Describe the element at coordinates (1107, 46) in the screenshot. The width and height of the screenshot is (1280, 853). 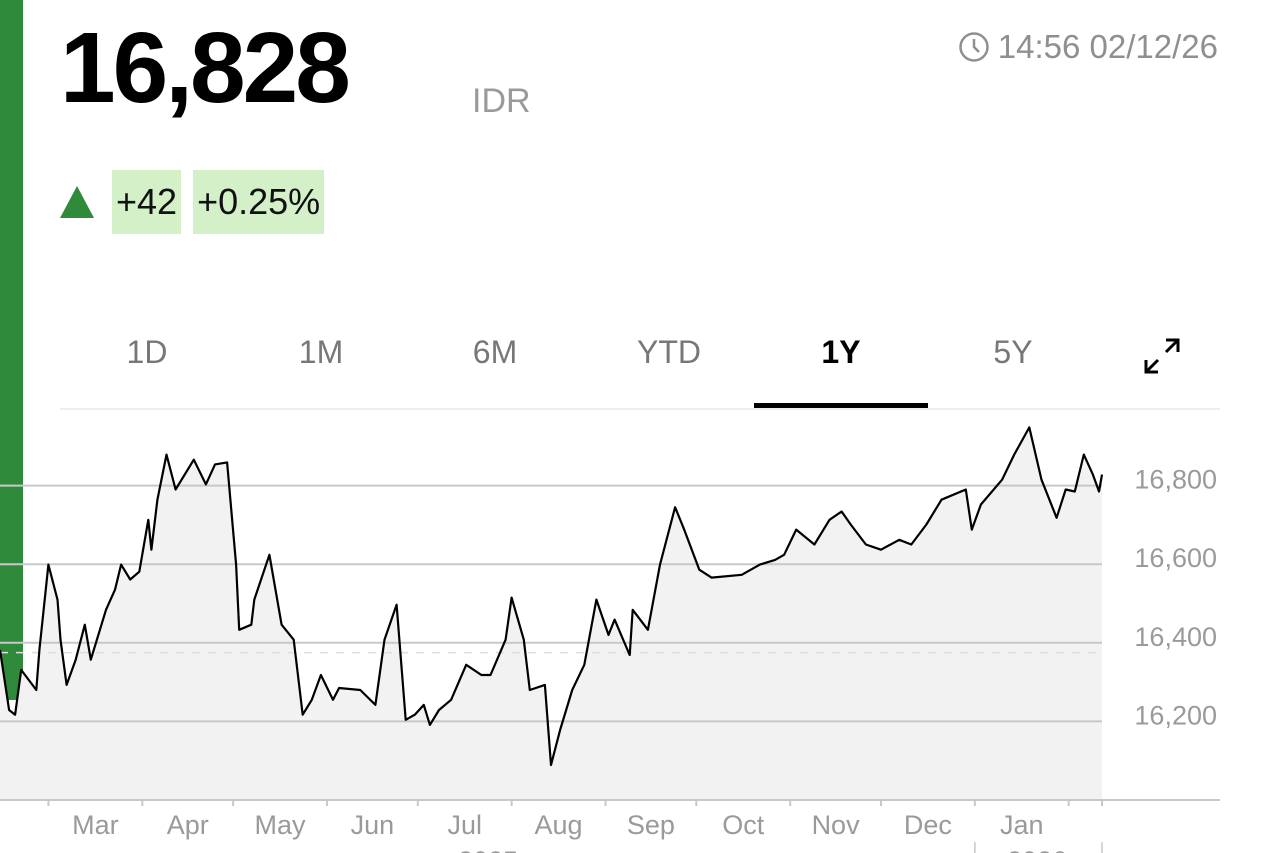
I see `timestamp-text: 14:56 02/12/26` at that location.